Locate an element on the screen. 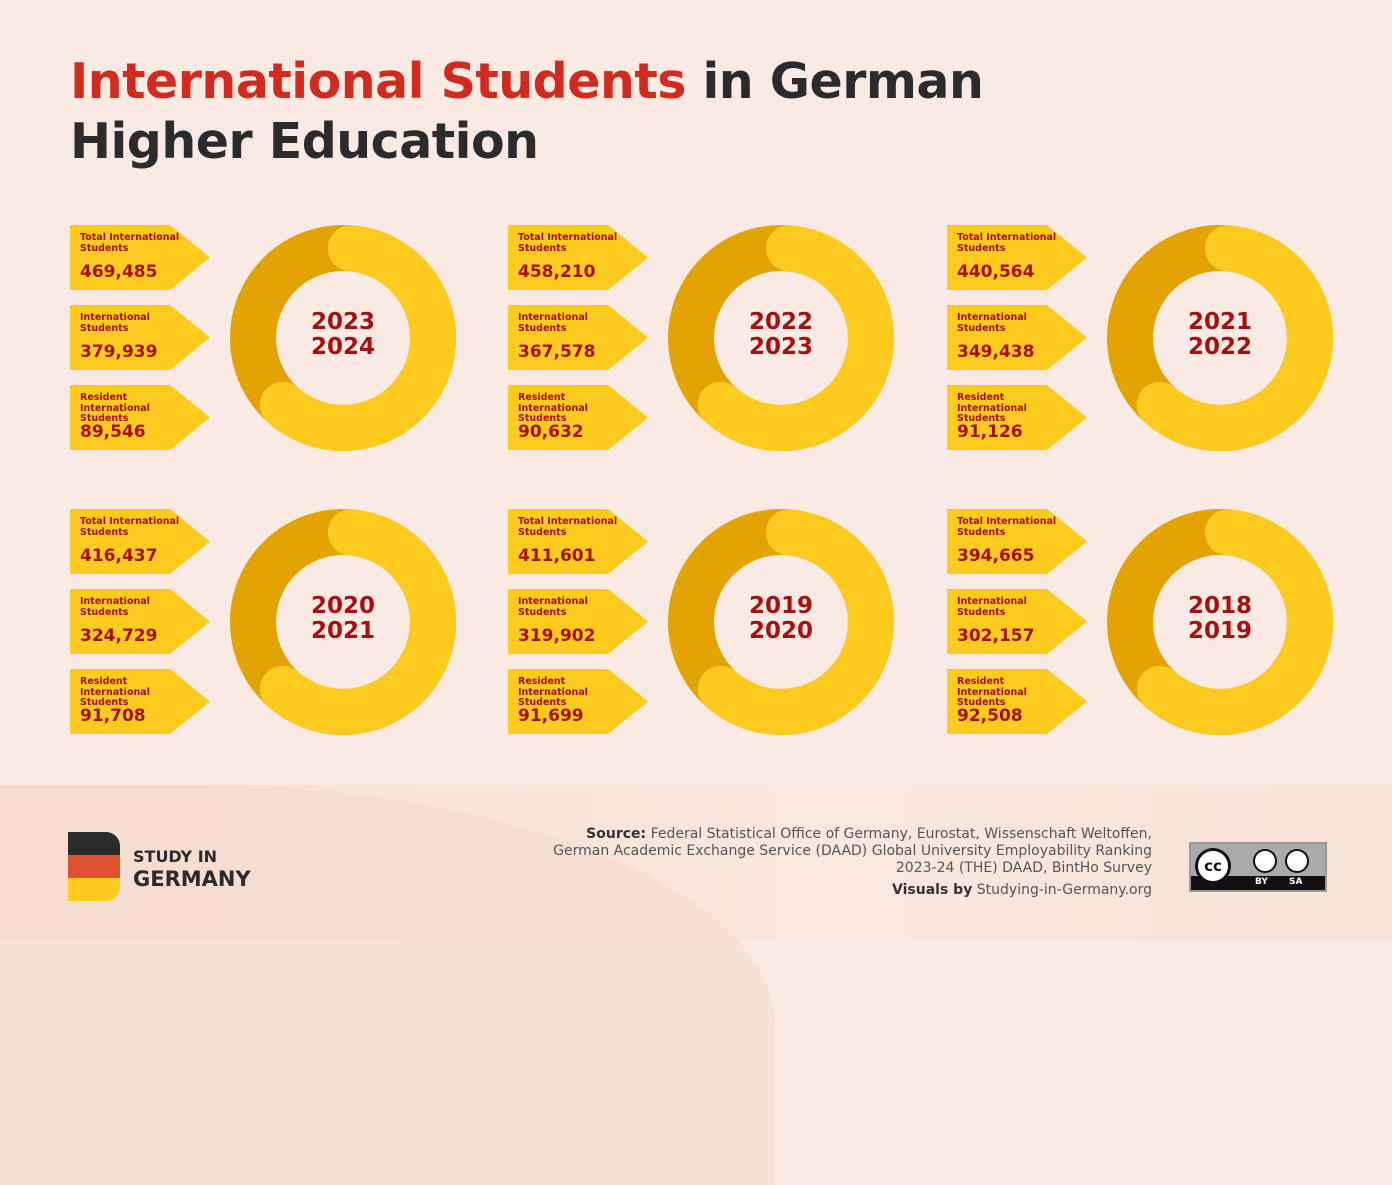 The image size is (1392, 1185). total-students-tag: Total International Students 411,601 is located at coordinates (578, 541).